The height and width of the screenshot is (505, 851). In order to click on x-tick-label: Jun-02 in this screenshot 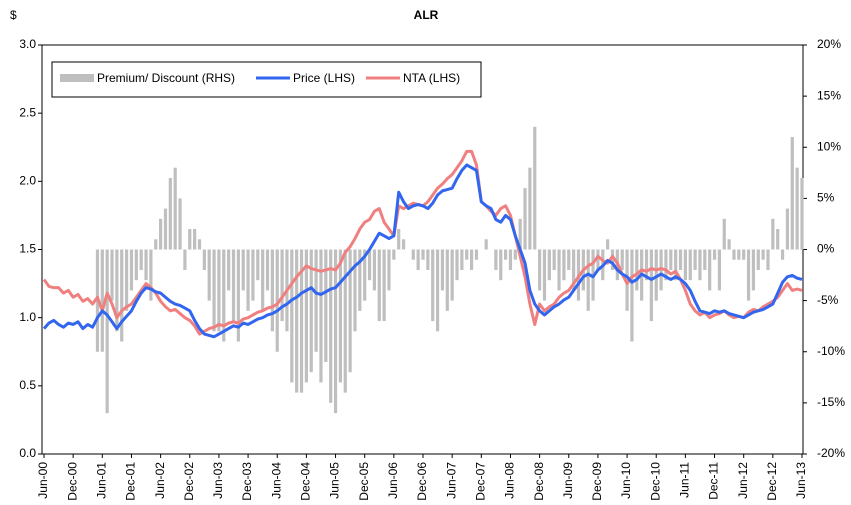, I will do `click(160, 480)`.